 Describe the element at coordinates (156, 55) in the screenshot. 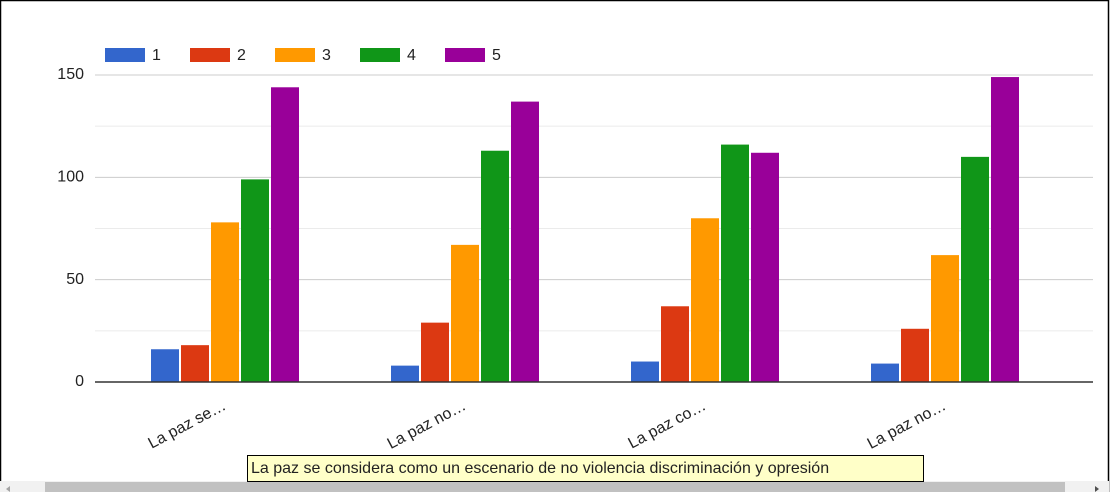

I see `legend-label: 1` at that location.